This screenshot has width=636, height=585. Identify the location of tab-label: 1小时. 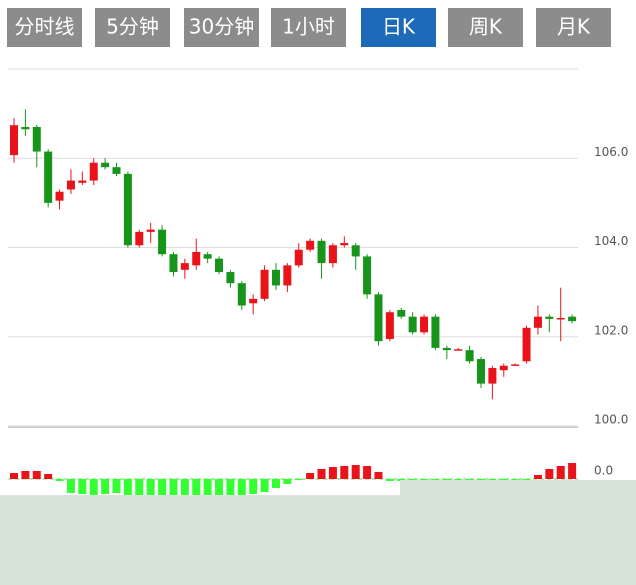
(308, 27).